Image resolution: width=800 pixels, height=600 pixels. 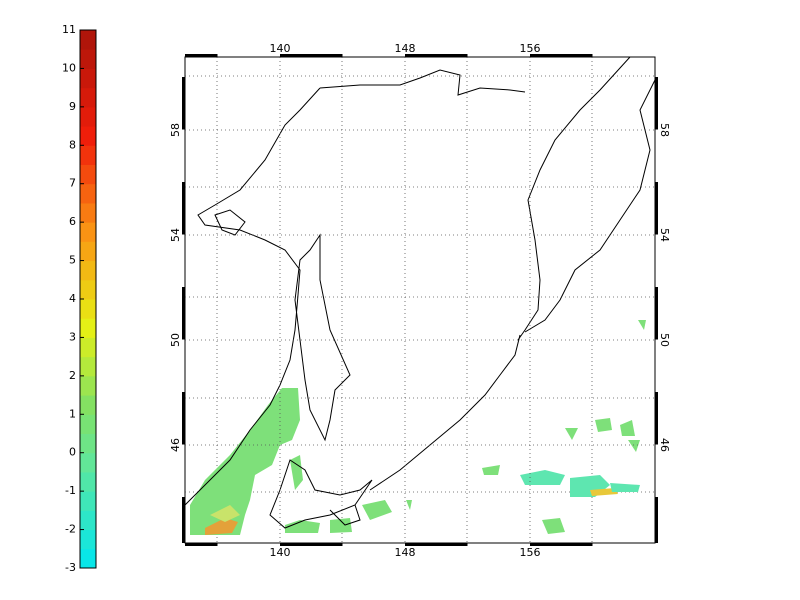 I want to click on colorbar-label: 10, so click(x=69, y=67).